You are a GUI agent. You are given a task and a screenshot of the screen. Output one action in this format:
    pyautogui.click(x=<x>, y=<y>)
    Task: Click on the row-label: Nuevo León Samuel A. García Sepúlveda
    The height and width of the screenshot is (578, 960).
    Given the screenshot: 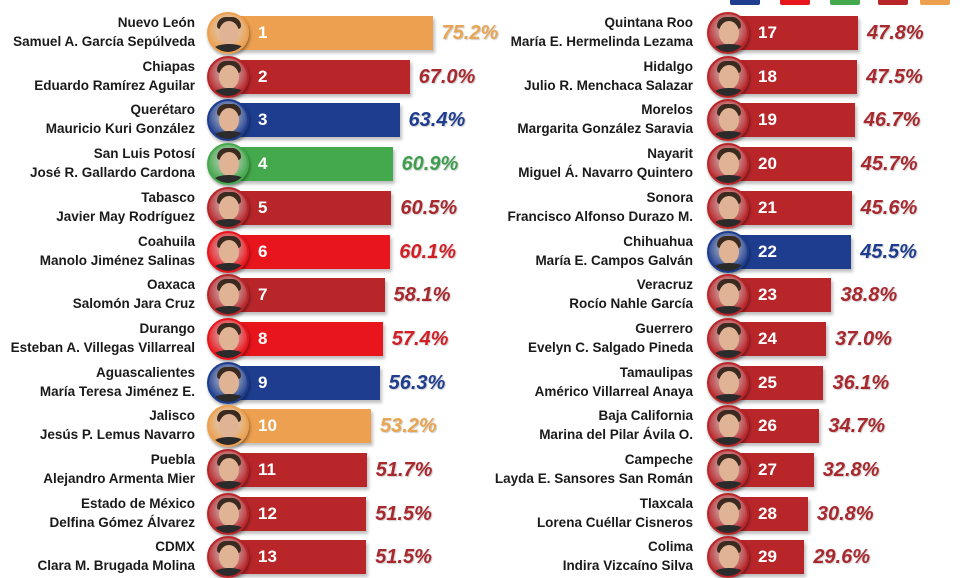 What is the action you would take?
    pyautogui.click(x=104, y=32)
    